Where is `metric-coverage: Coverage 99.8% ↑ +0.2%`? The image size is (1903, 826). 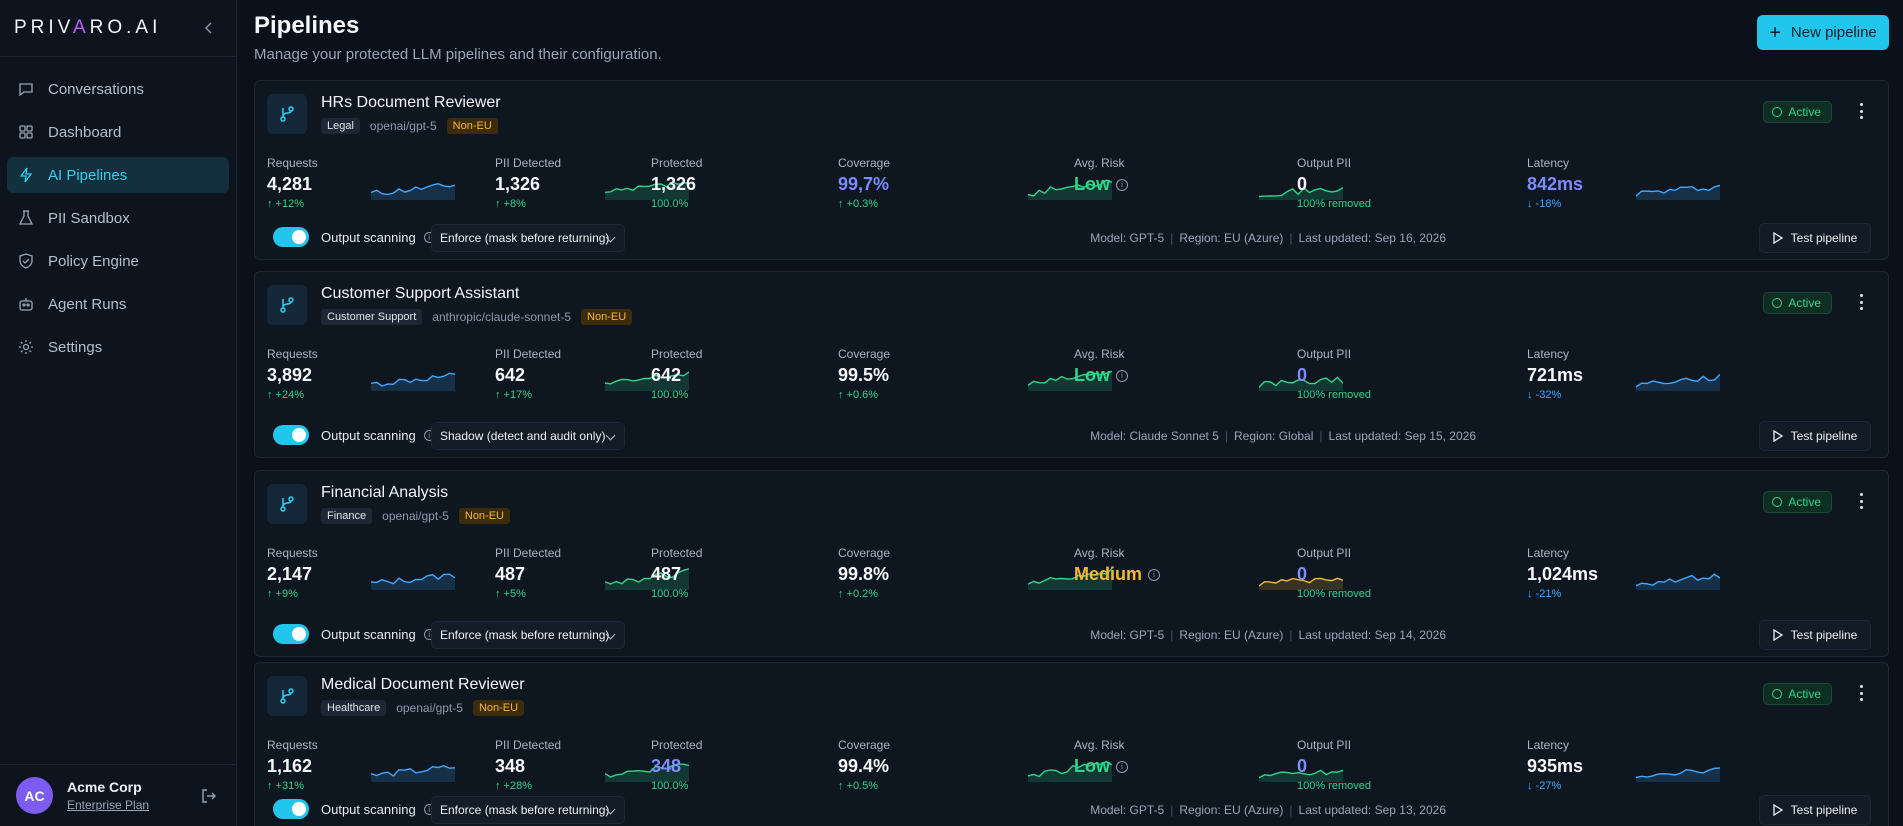
metric-coverage: Coverage 99.8% ↑ +0.2% is located at coordinates (864, 573).